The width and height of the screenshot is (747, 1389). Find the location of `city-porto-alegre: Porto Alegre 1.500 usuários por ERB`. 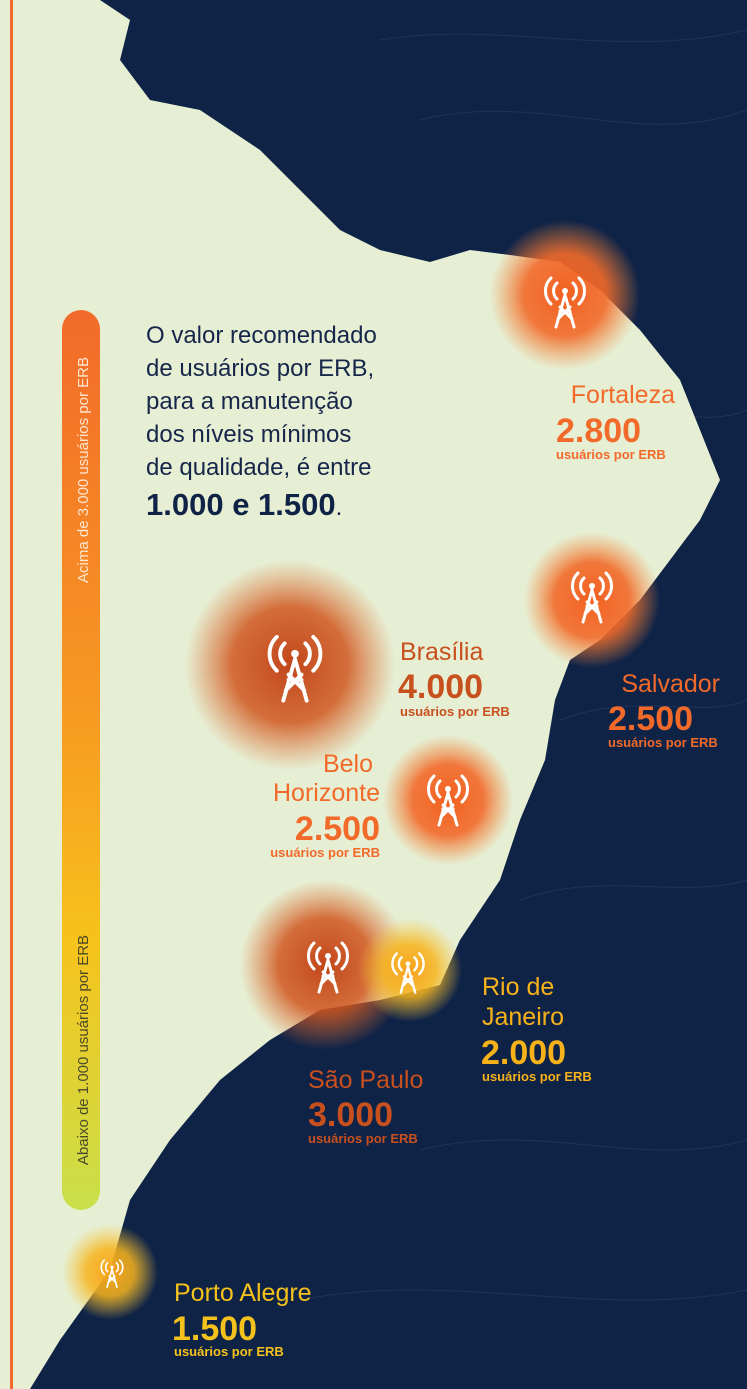

city-porto-alegre: Porto Alegre 1.500 usuários por ERB is located at coordinates (242, 1319).